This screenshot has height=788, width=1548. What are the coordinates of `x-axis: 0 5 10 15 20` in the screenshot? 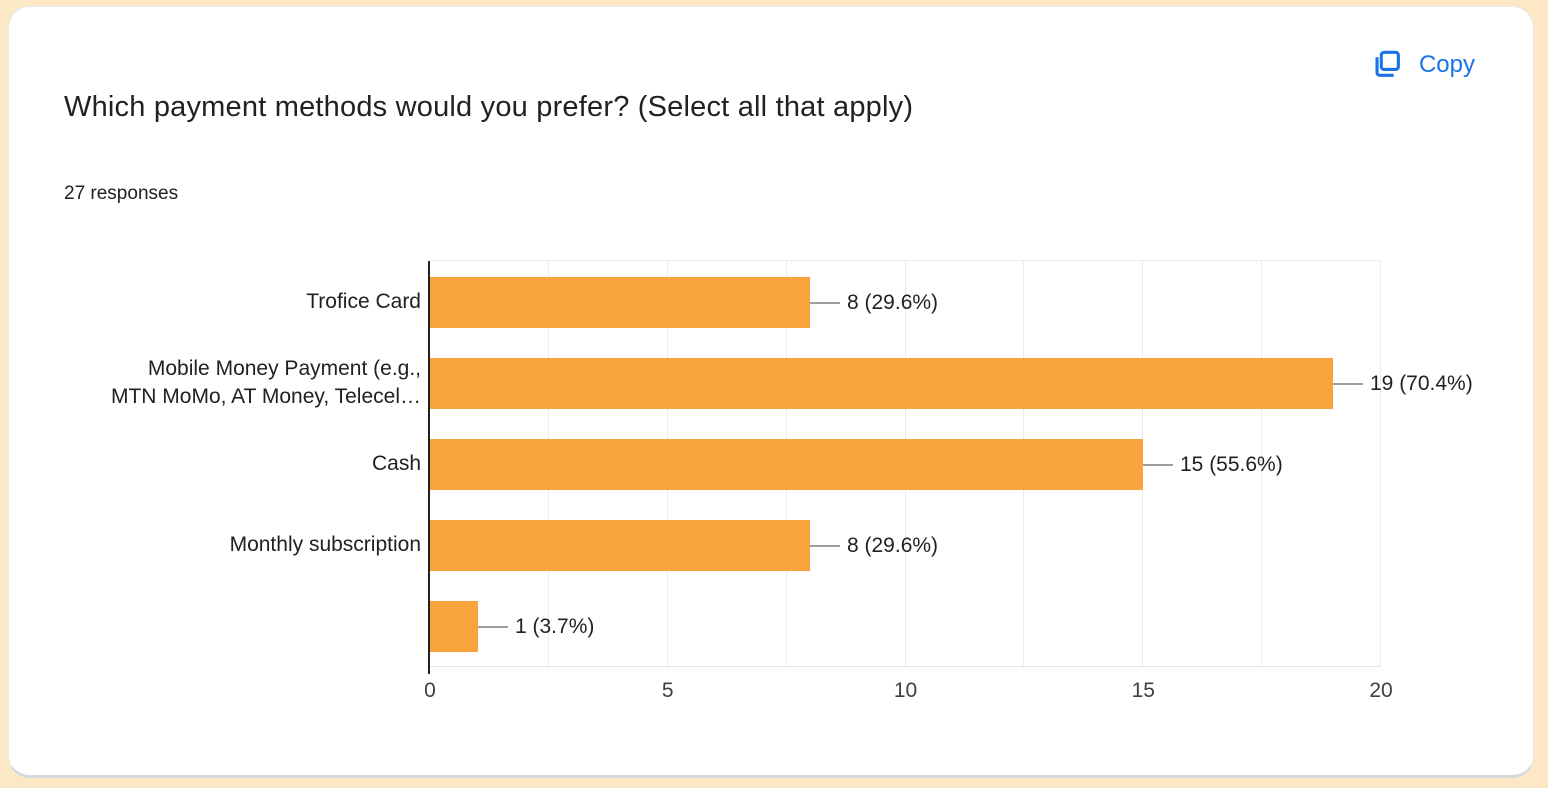 It's located at (908, 694).